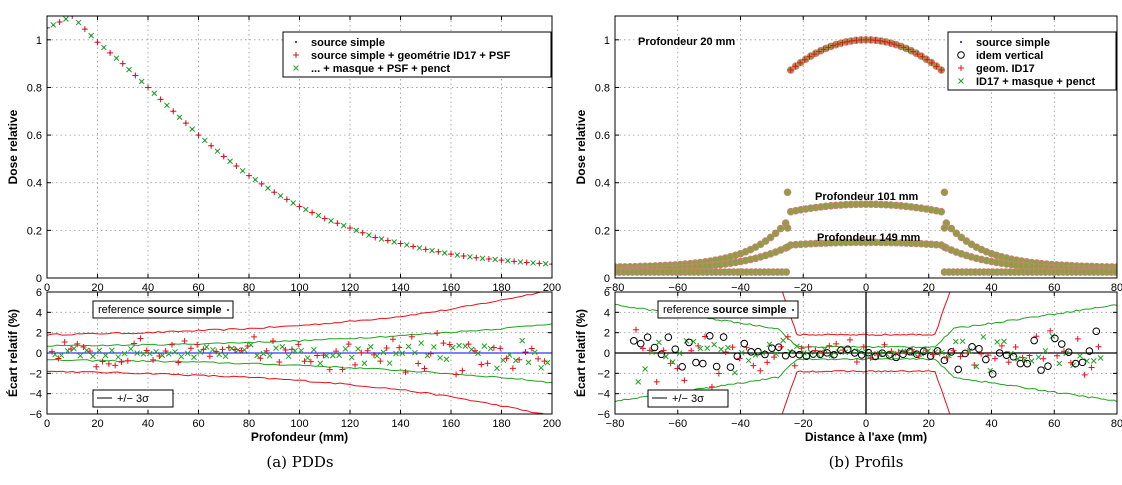 This screenshot has width=1122, height=485. I want to click on x-tick-label: 60, so click(198, 424).